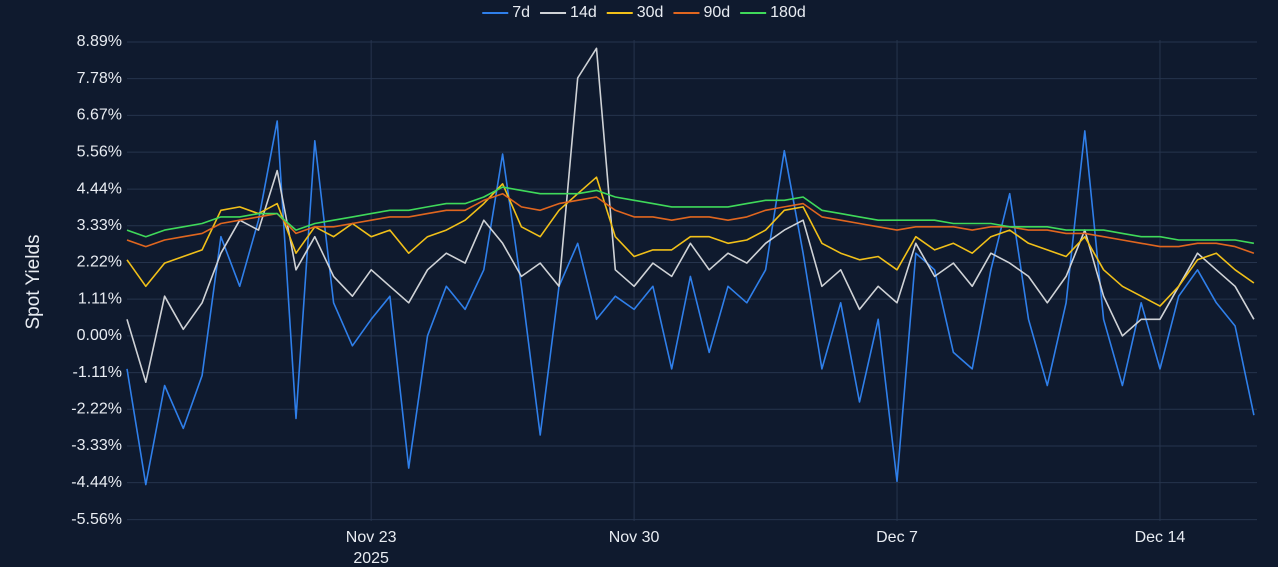 The image size is (1278, 567). What do you see at coordinates (788, 12) in the screenshot?
I see `legend-label: 180d` at bounding box center [788, 12].